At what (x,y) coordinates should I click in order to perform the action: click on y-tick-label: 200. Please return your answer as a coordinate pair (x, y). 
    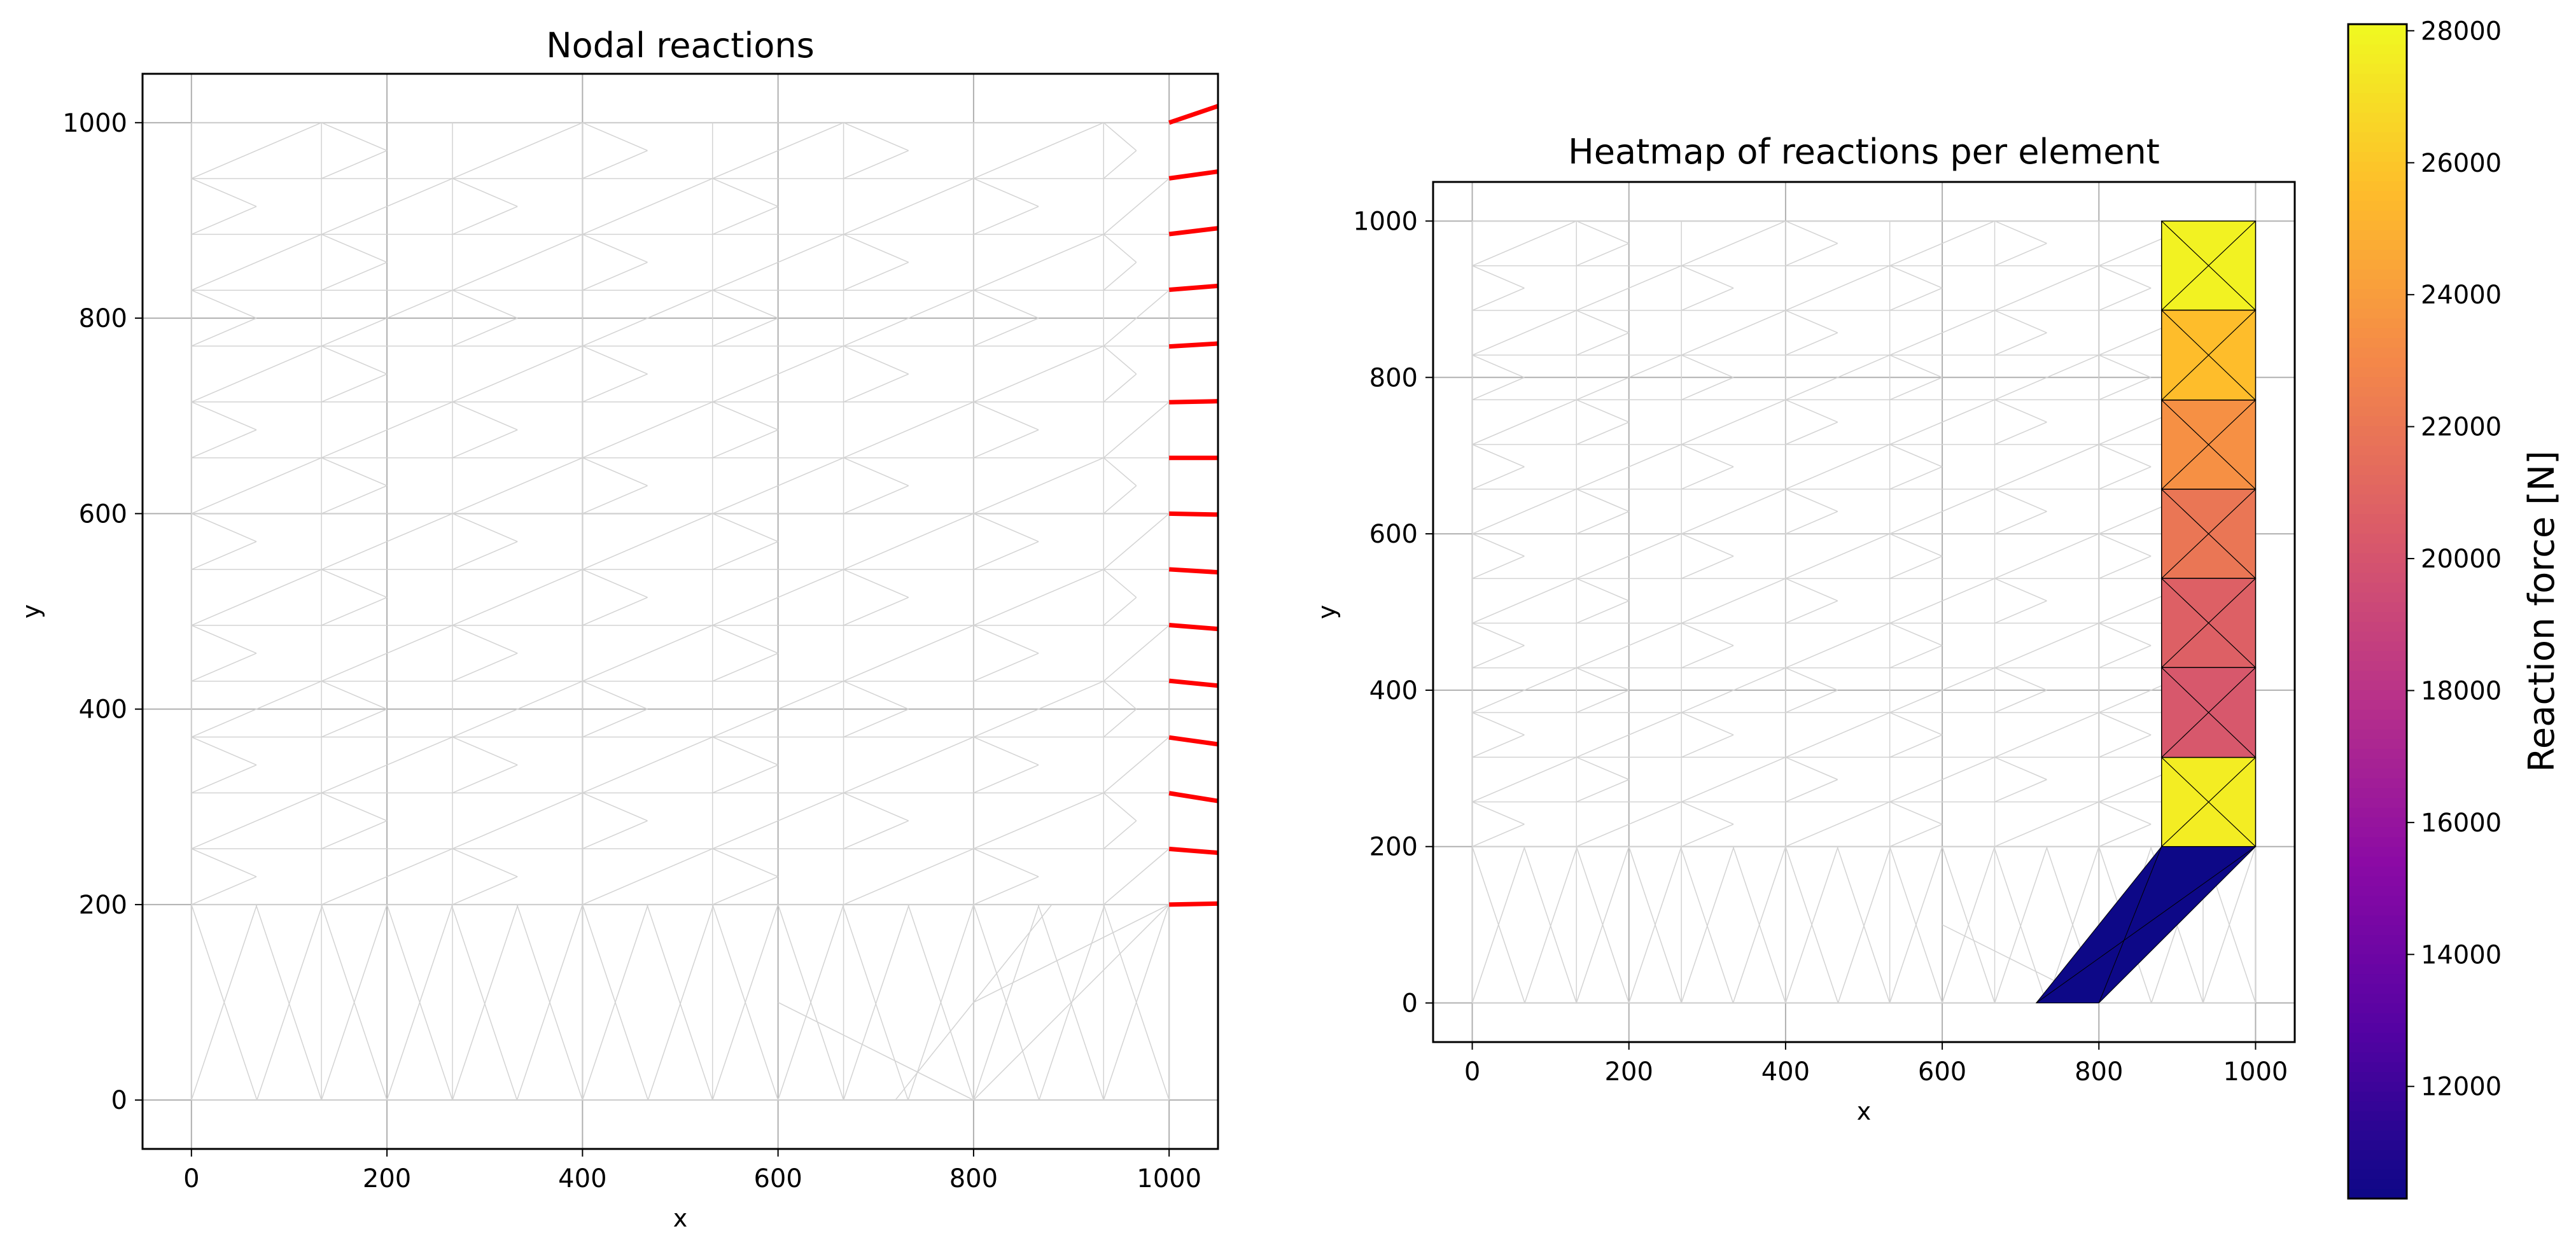
    Looking at the image, I should click on (1393, 847).